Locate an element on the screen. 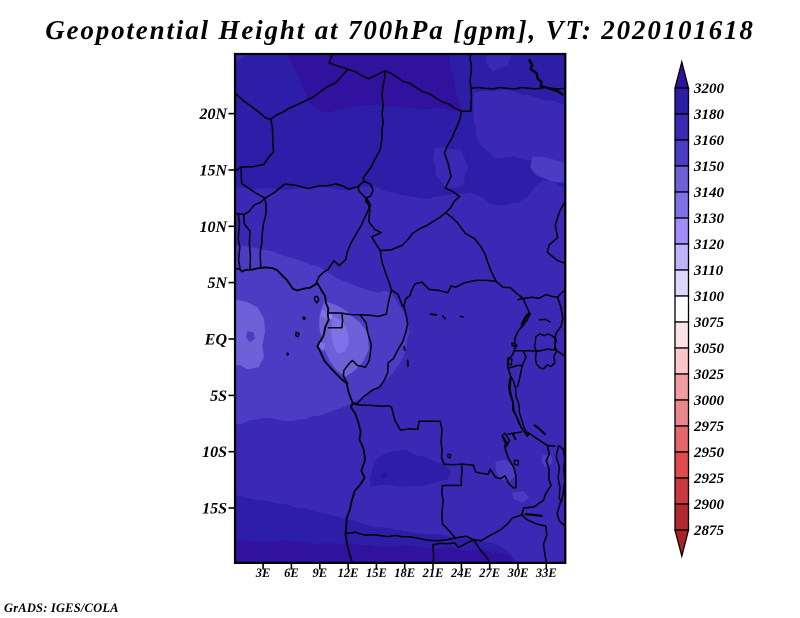 The image size is (800, 618). svg-text: 3150 is located at coordinates (709, 167).